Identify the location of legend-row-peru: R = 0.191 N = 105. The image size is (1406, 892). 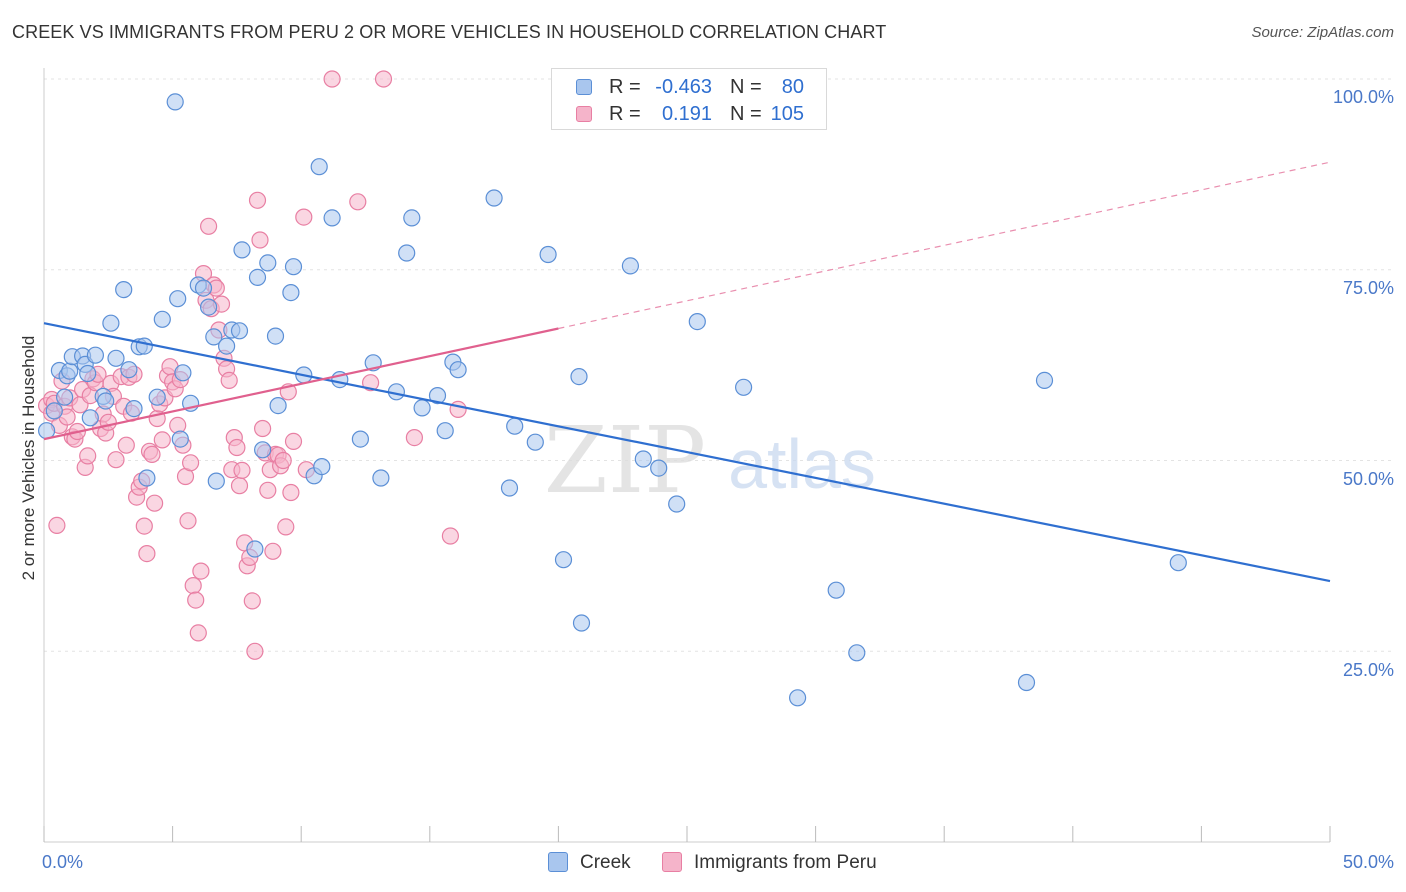
(689, 114).